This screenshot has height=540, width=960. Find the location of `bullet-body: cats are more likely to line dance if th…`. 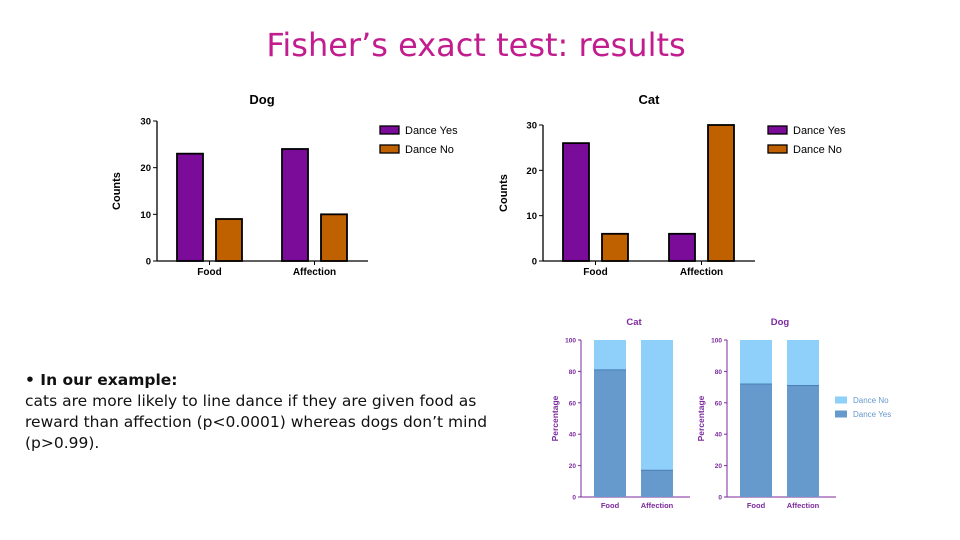

bullet-body: cats are more likely to line dance if th… is located at coordinates (256, 422).